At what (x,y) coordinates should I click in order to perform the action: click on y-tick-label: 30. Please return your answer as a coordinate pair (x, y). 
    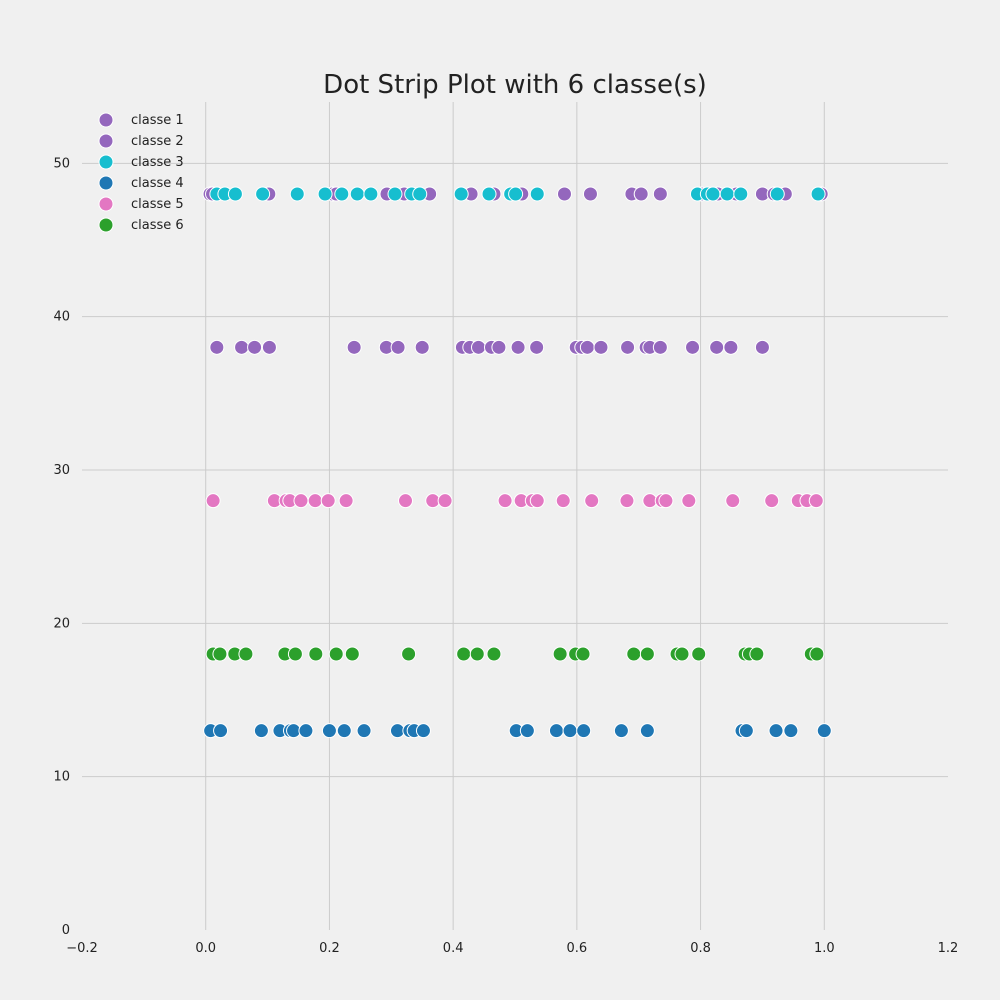
    Looking at the image, I should click on (61, 470).